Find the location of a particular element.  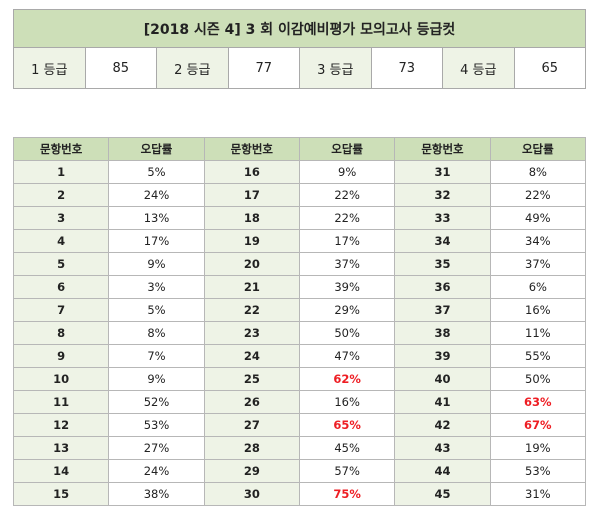

question-number: 5 is located at coordinates (61, 264).